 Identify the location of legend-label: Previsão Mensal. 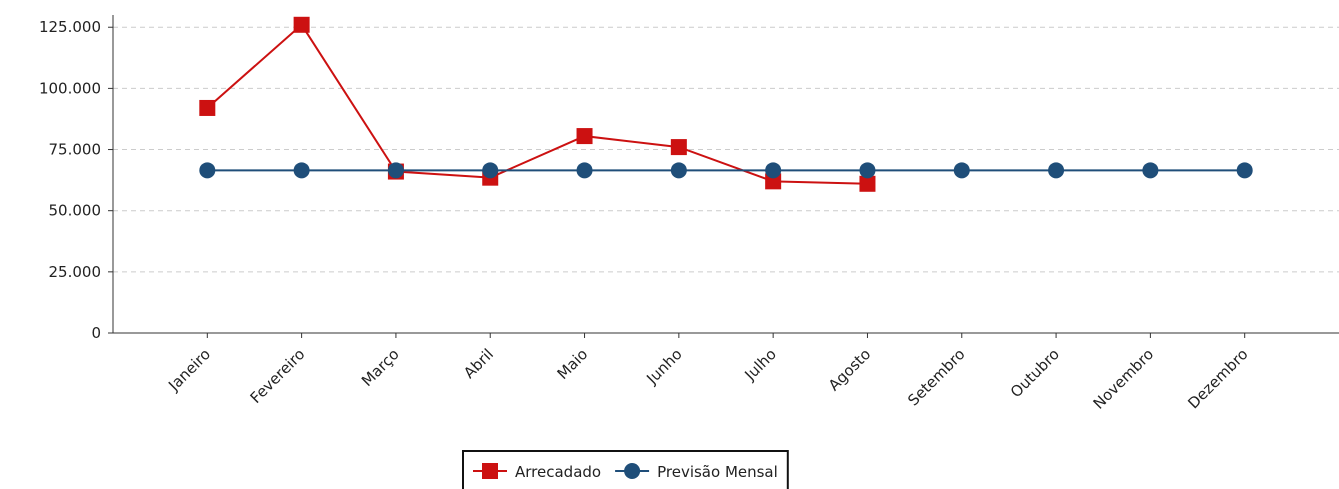
(717, 472).